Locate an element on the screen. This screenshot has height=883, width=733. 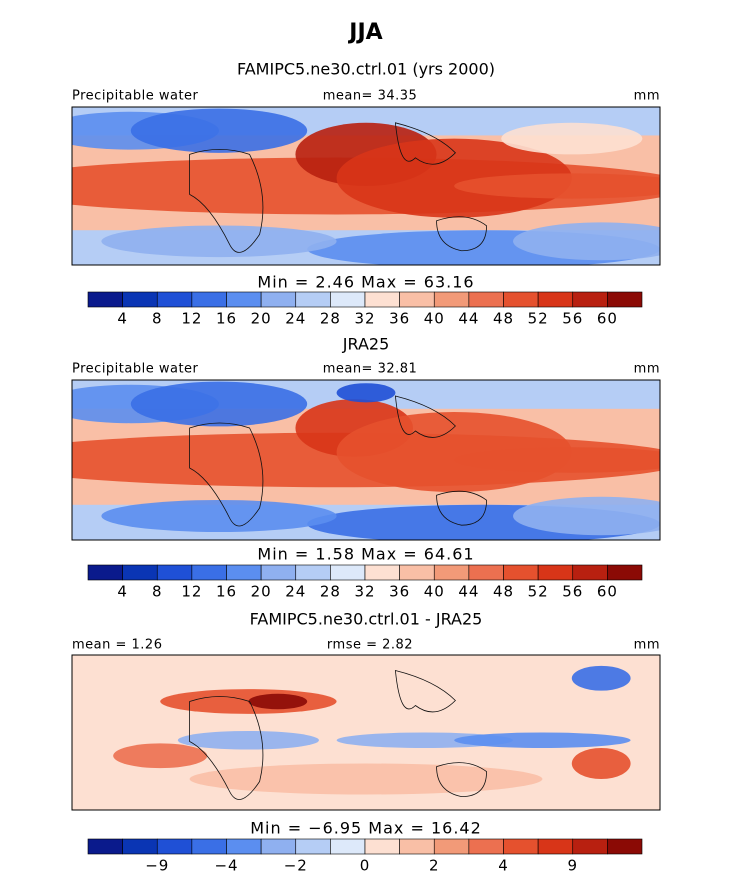
colorbar-label: 44 is located at coordinates (468, 319).